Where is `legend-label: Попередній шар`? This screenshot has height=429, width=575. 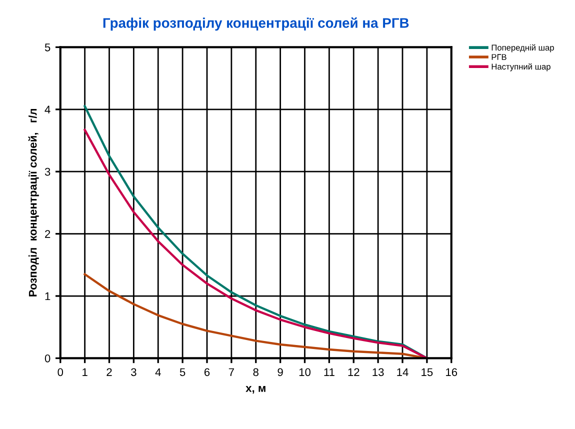
legend-label: Попередній шар is located at coordinates (523, 48).